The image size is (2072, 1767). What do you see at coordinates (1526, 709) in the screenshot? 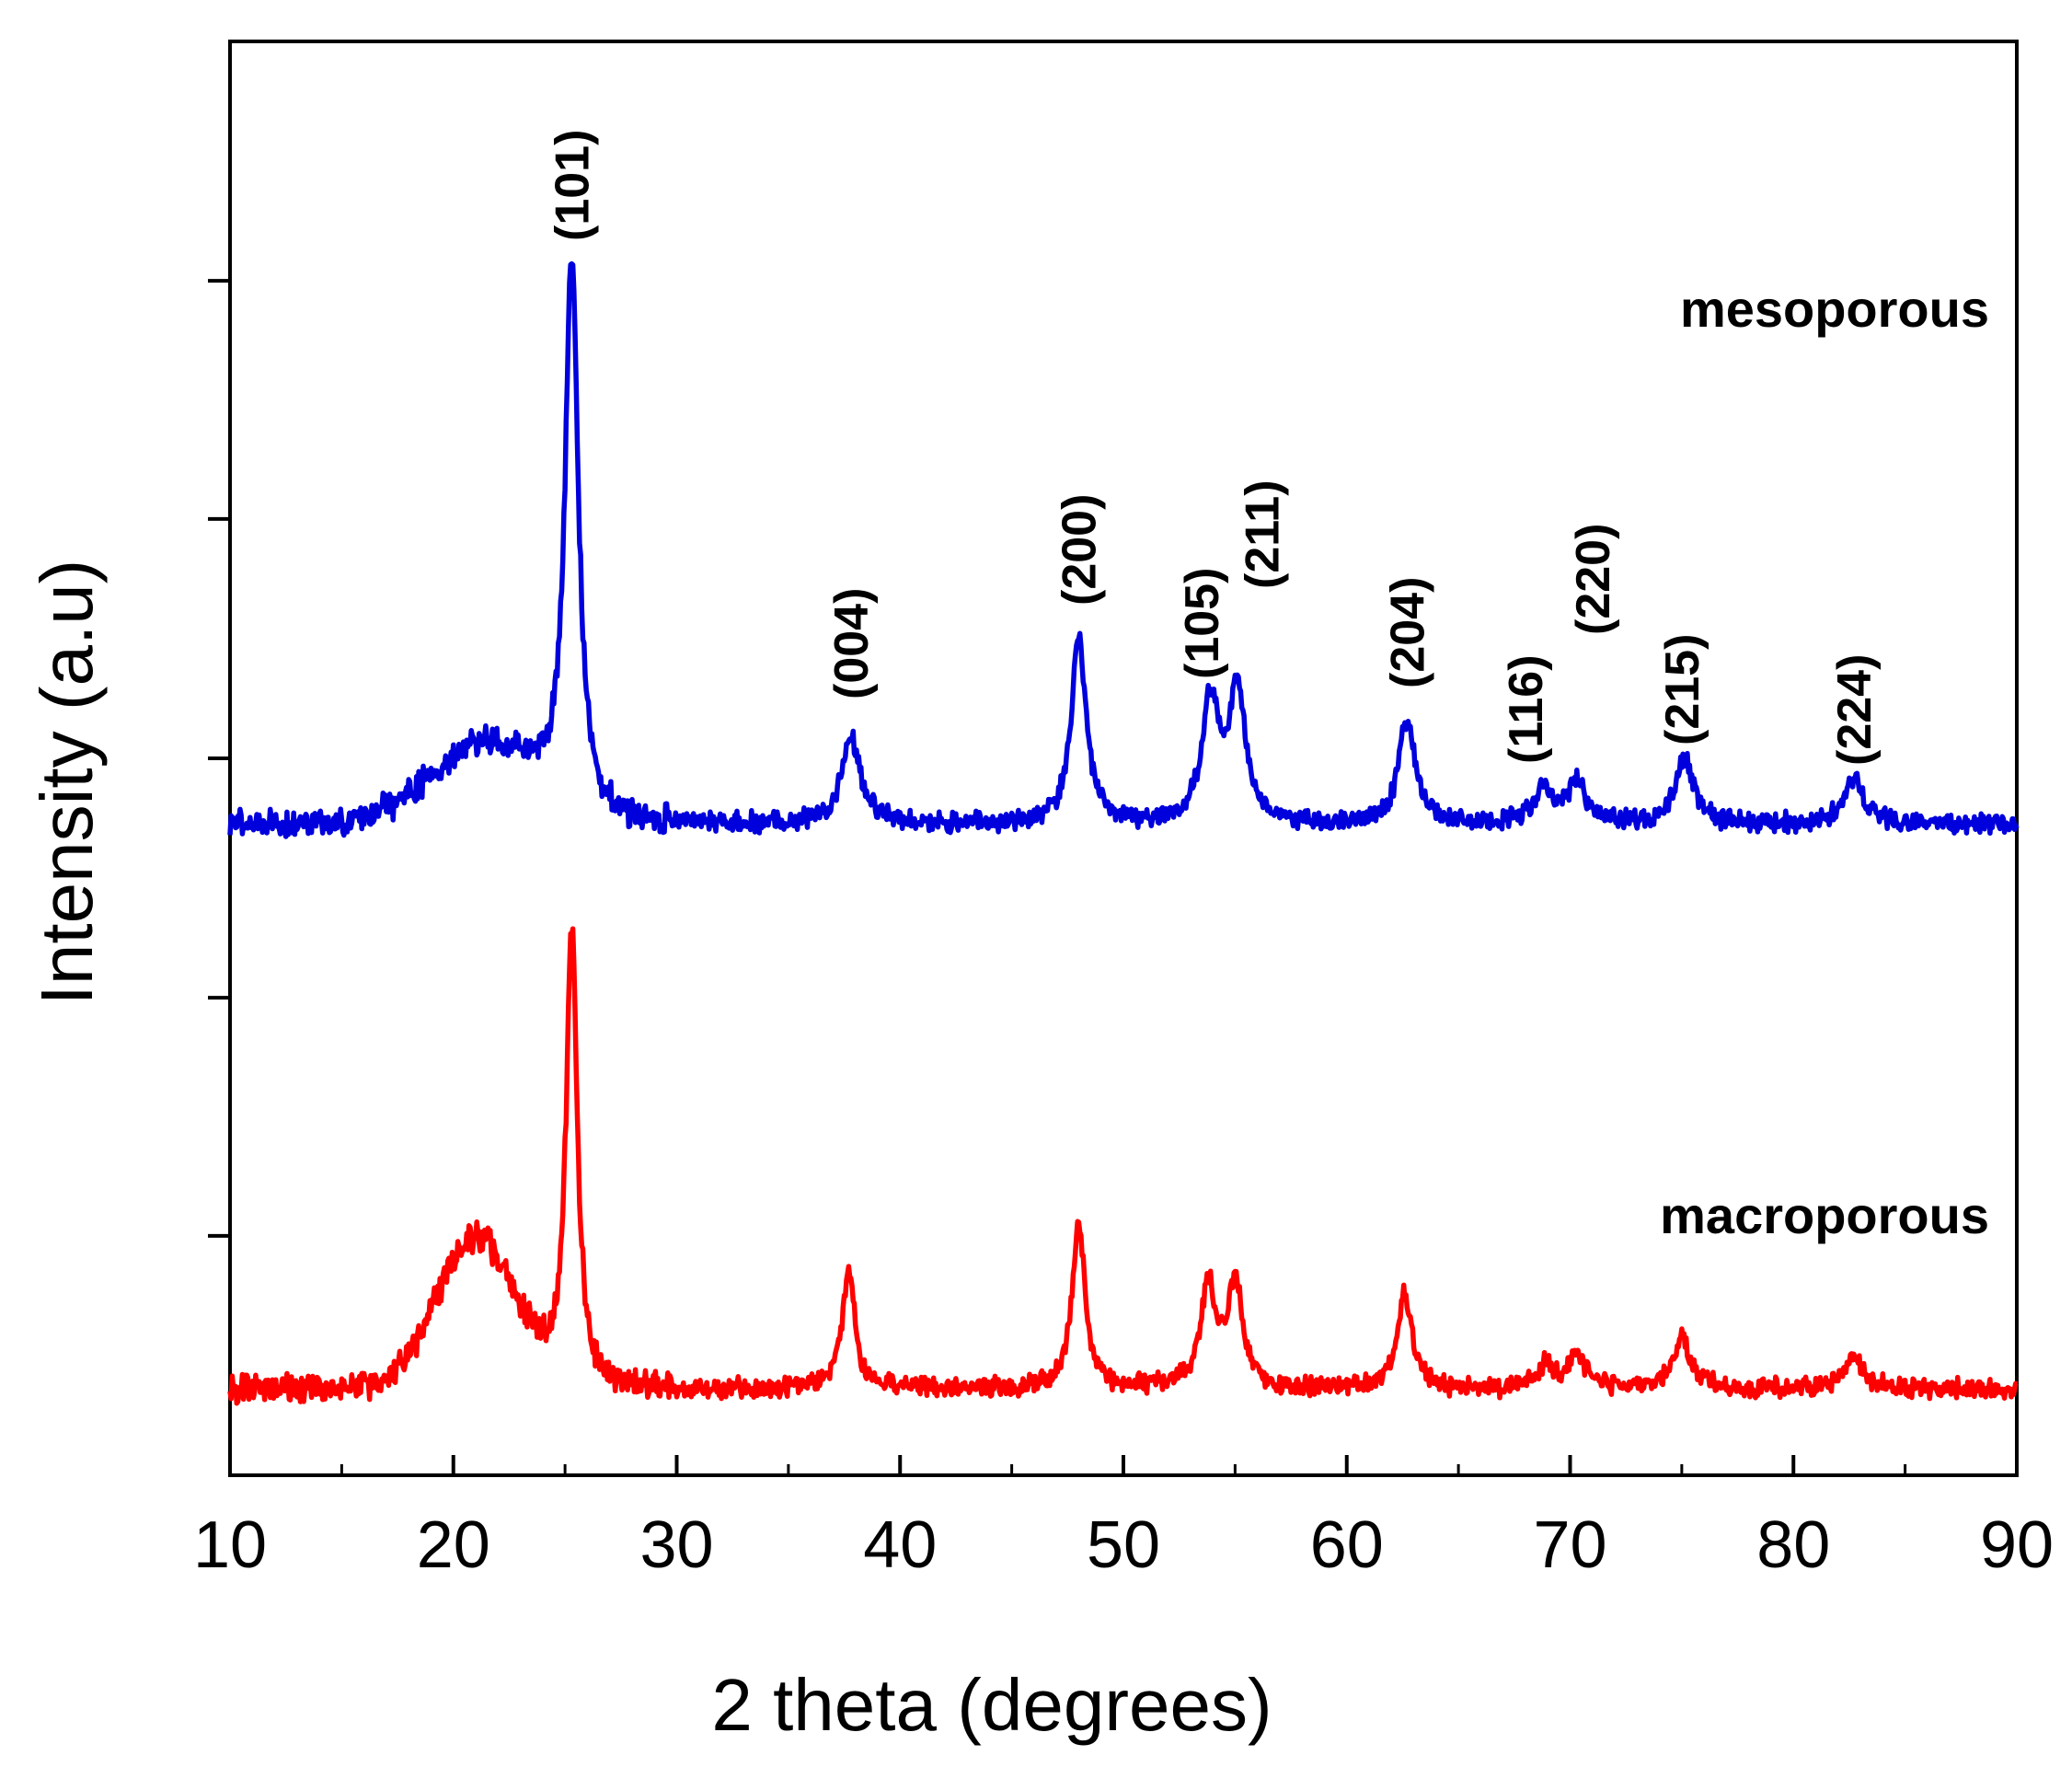
I see `peak-label: (116)` at bounding box center [1526, 709].